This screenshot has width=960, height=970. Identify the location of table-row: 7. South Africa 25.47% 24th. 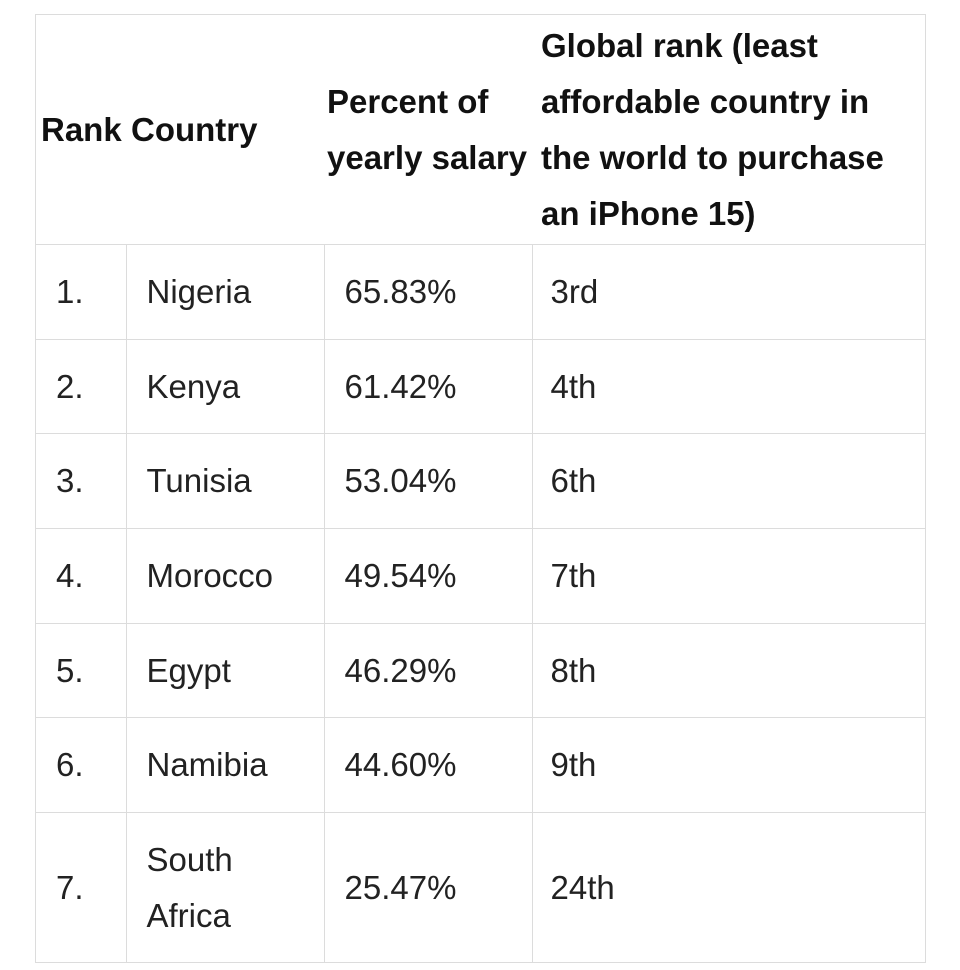
(480, 887).